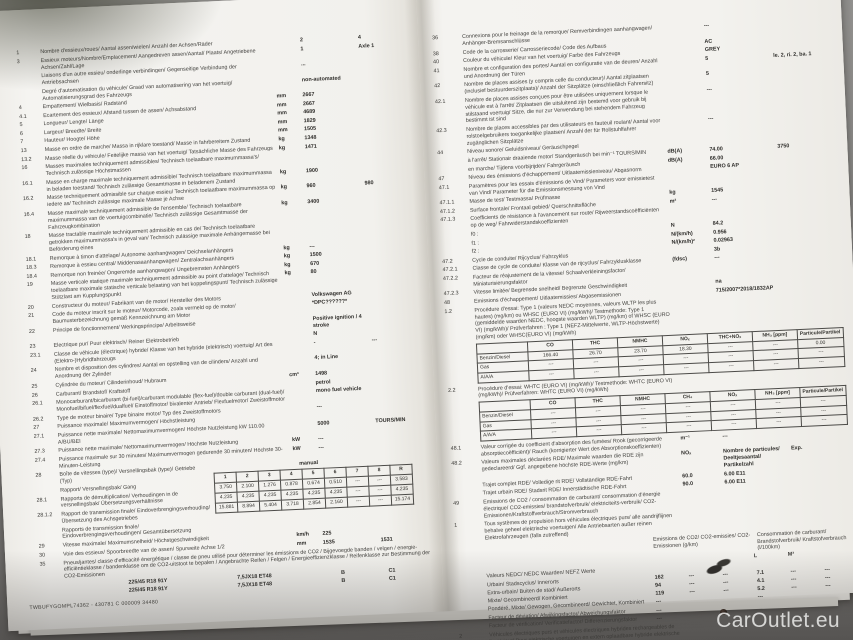  What do you see at coordinates (32, 347) in the screenshot?
I see `row-number: 23` at bounding box center [32, 347].